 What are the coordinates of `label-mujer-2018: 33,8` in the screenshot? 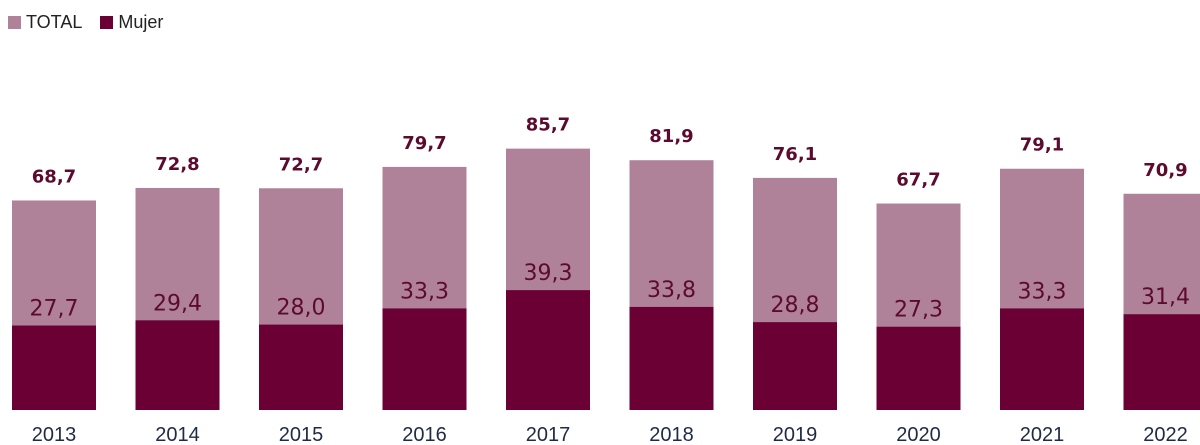 It's located at (671, 290).